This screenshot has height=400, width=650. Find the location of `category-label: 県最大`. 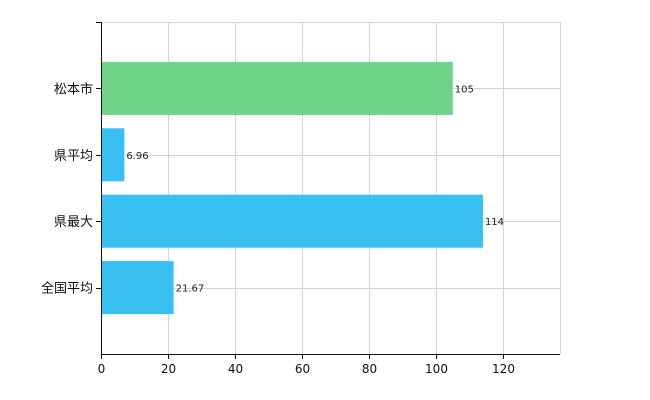

category-label: 県最大 is located at coordinates (73, 222).